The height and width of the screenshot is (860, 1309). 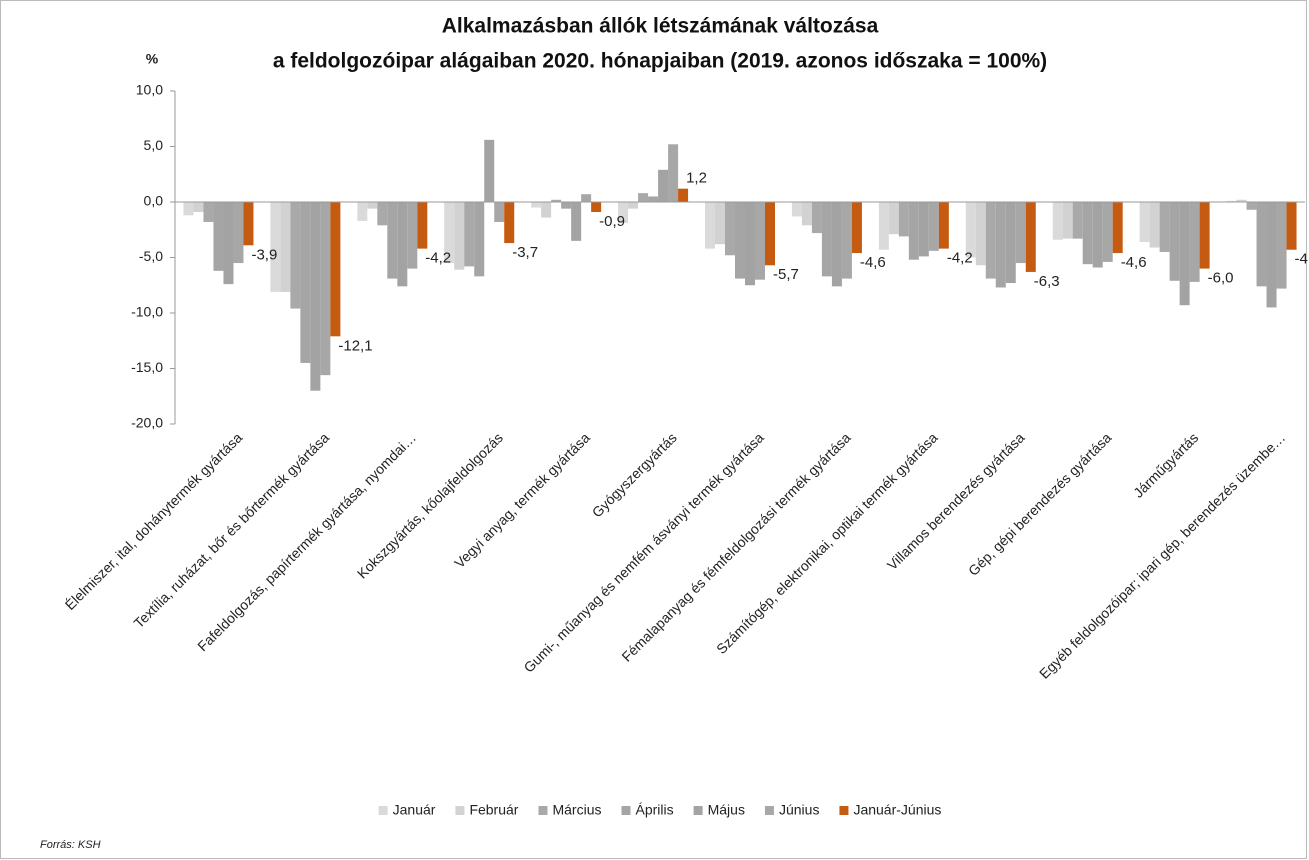 I want to click on legend-label: Március, so click(x=576, y=810).